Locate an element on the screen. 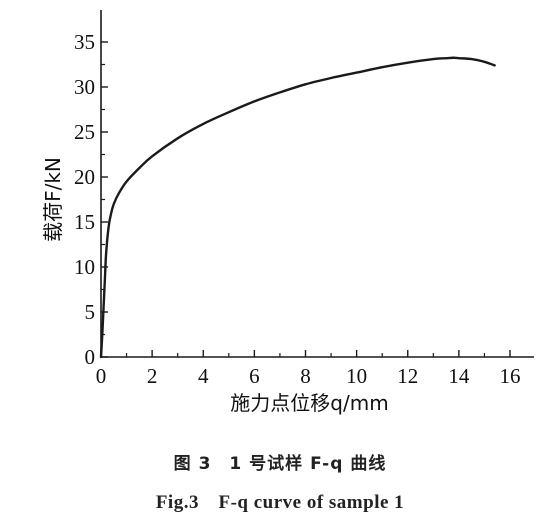 This screenshot has width=560, height=528. y-tick-label-10: 10 is located at coordinates (84, 267).